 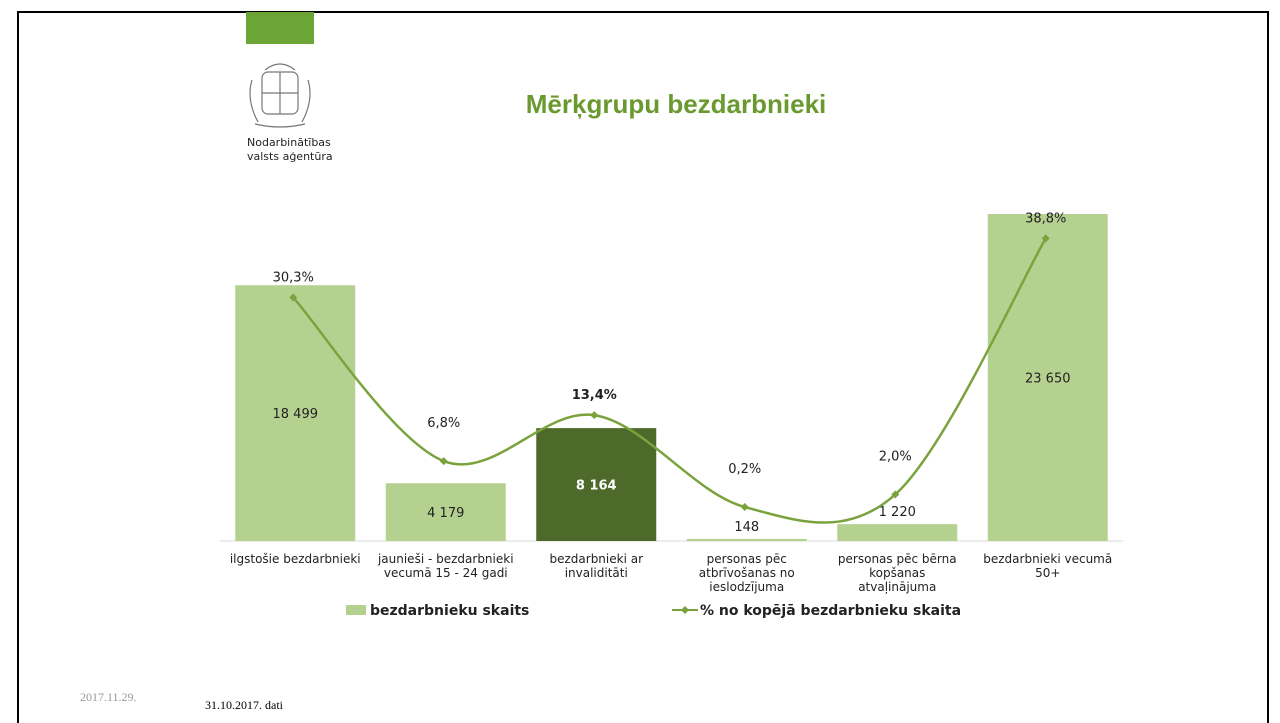 I want to click on bar-value-label: 23 650, so click(x=1048, y=379).